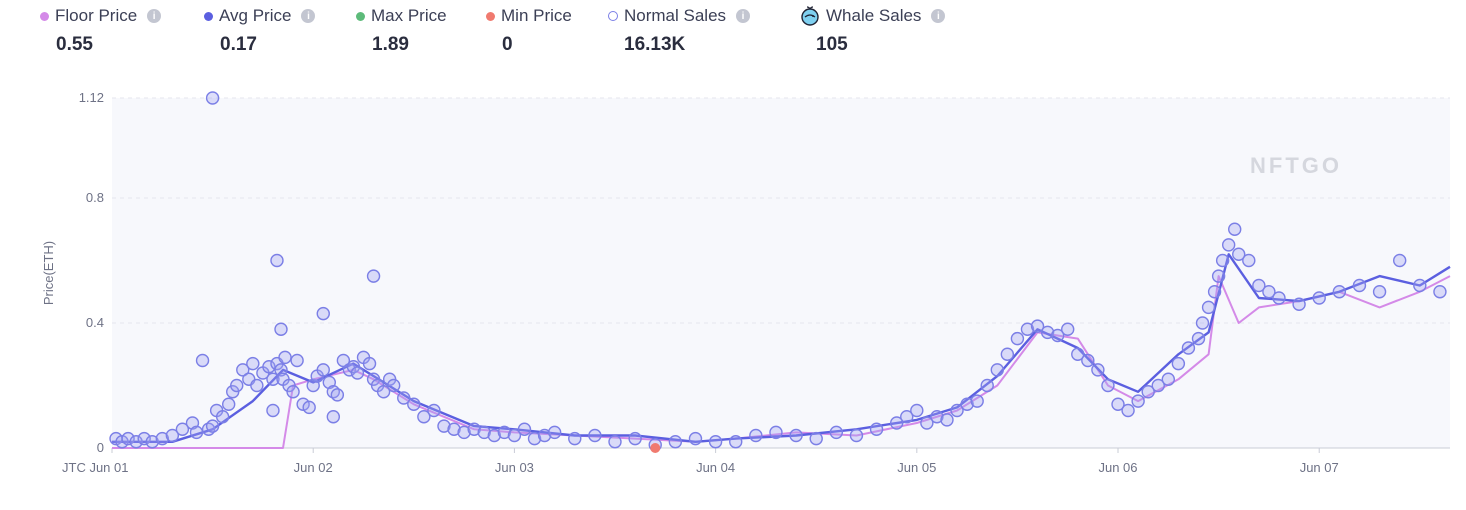 This screenshot has width=1466, height=510. What do you see at coordinates (873, 30) in the screenshot?
I see `legend-whale-sales: Whale Sales i 105` at bounding box center [873, 30].